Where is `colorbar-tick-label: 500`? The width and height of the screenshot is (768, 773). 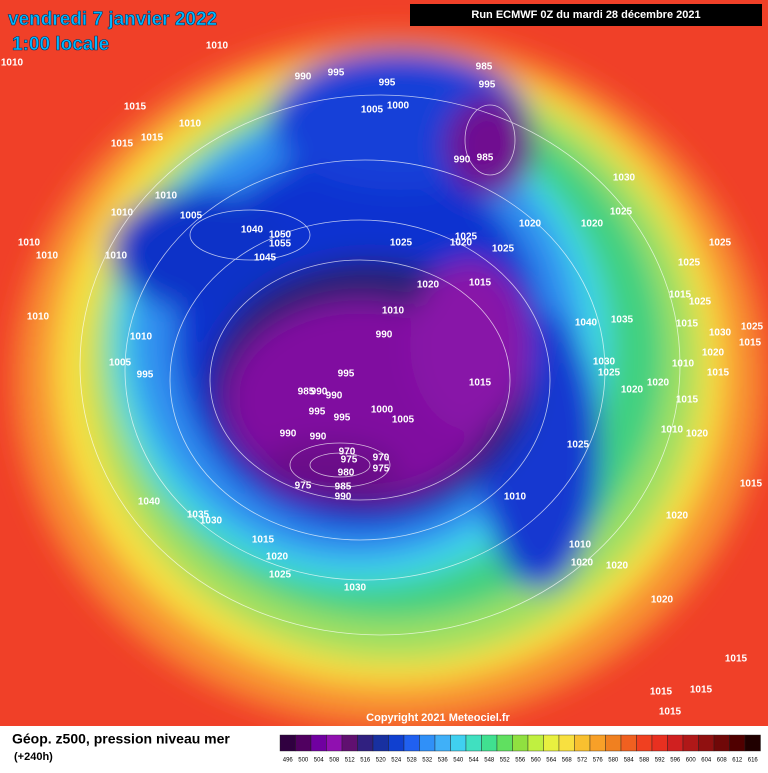
colorbar-tick-label: 500 is located at coordinates (303, 761).